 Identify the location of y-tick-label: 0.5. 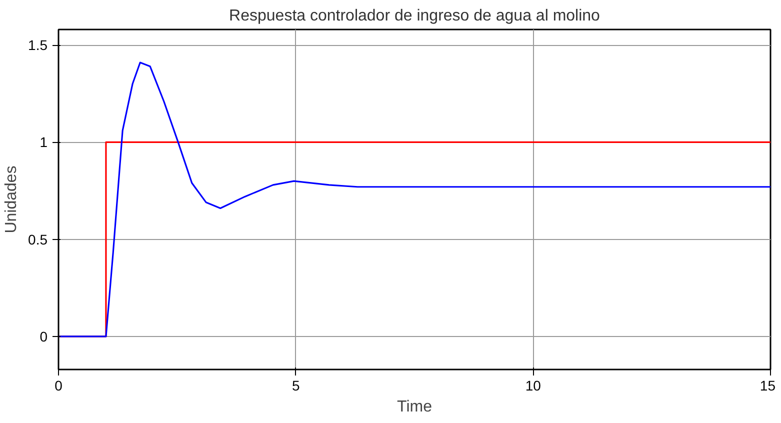
(38, 239).